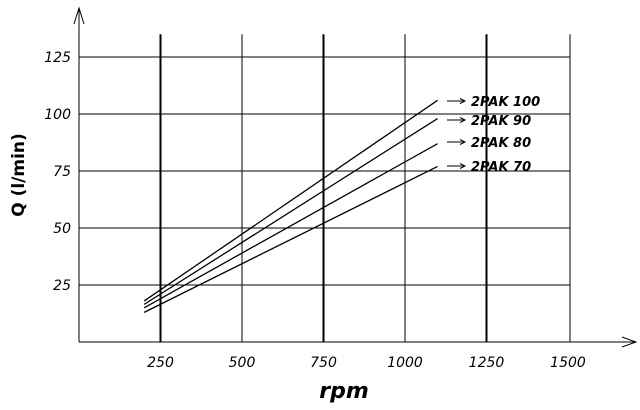  What do you see at coordinates (505, 102) in the screenshot?
I see `legend-label: 2PAK 100` at bounding box center [505, 102].